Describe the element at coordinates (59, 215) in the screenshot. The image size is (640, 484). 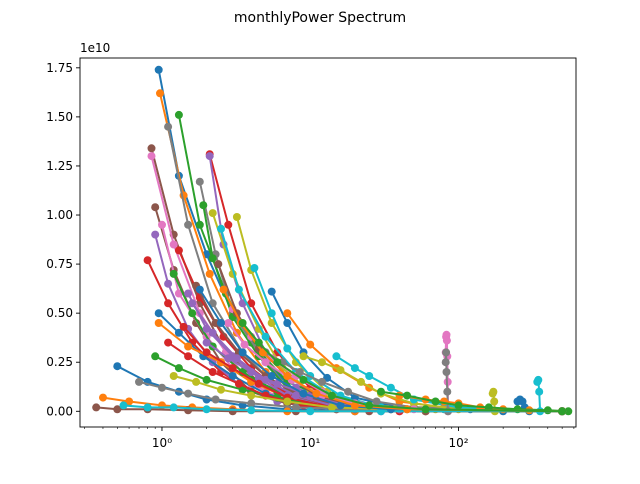
I see `y-tick-label: 1.00` at that location.